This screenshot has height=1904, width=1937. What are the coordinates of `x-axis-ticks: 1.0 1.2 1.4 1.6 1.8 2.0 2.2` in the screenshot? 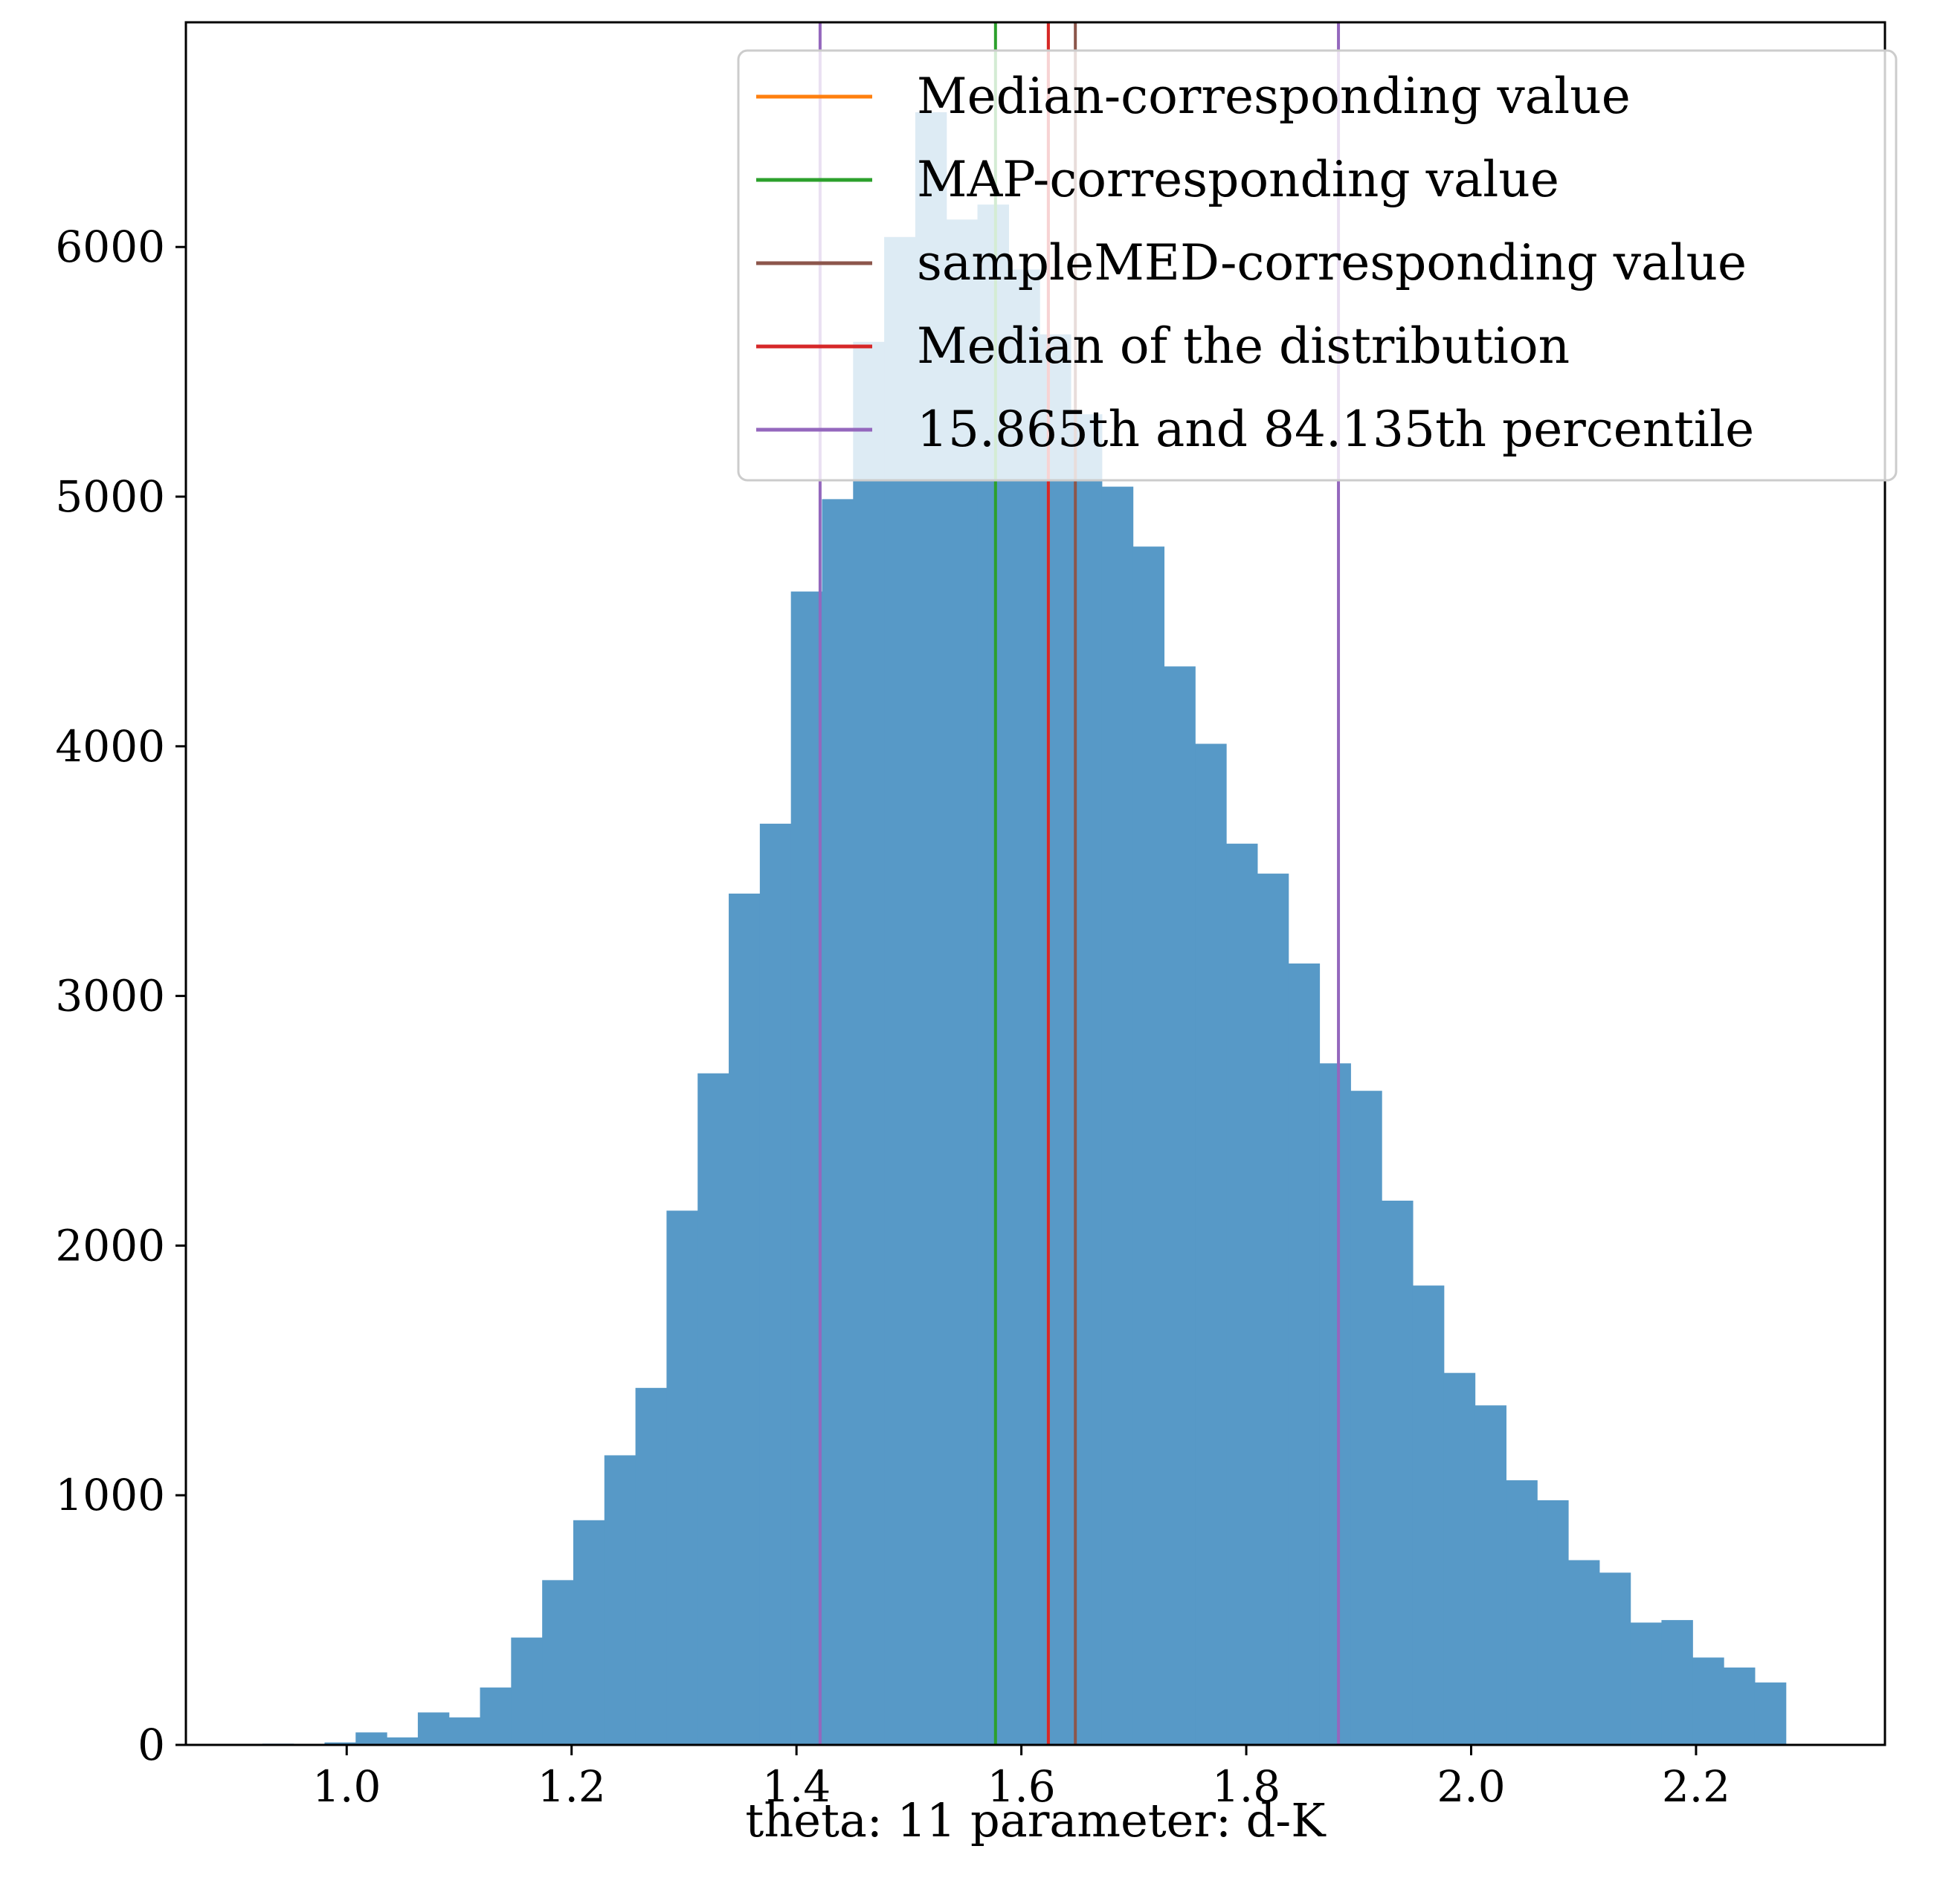 It's located at (1021, 1779).